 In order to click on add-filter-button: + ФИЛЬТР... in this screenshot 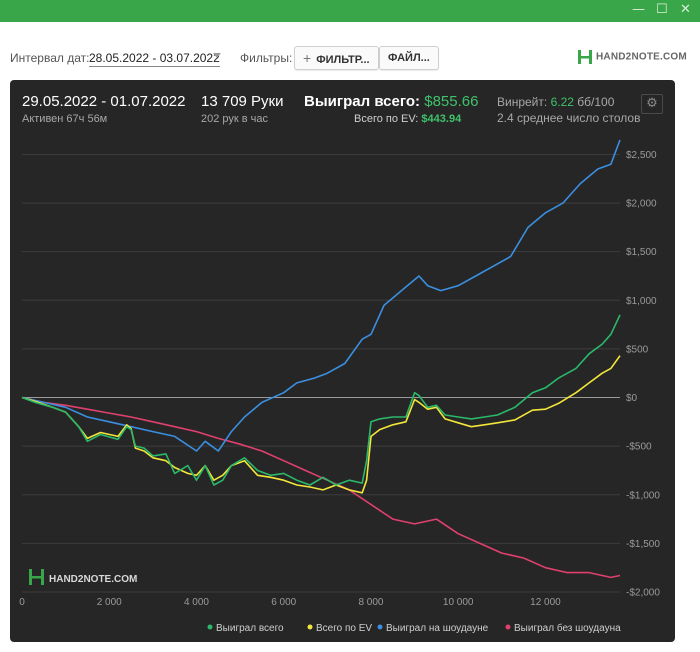, I will do `click(336, 58)`.